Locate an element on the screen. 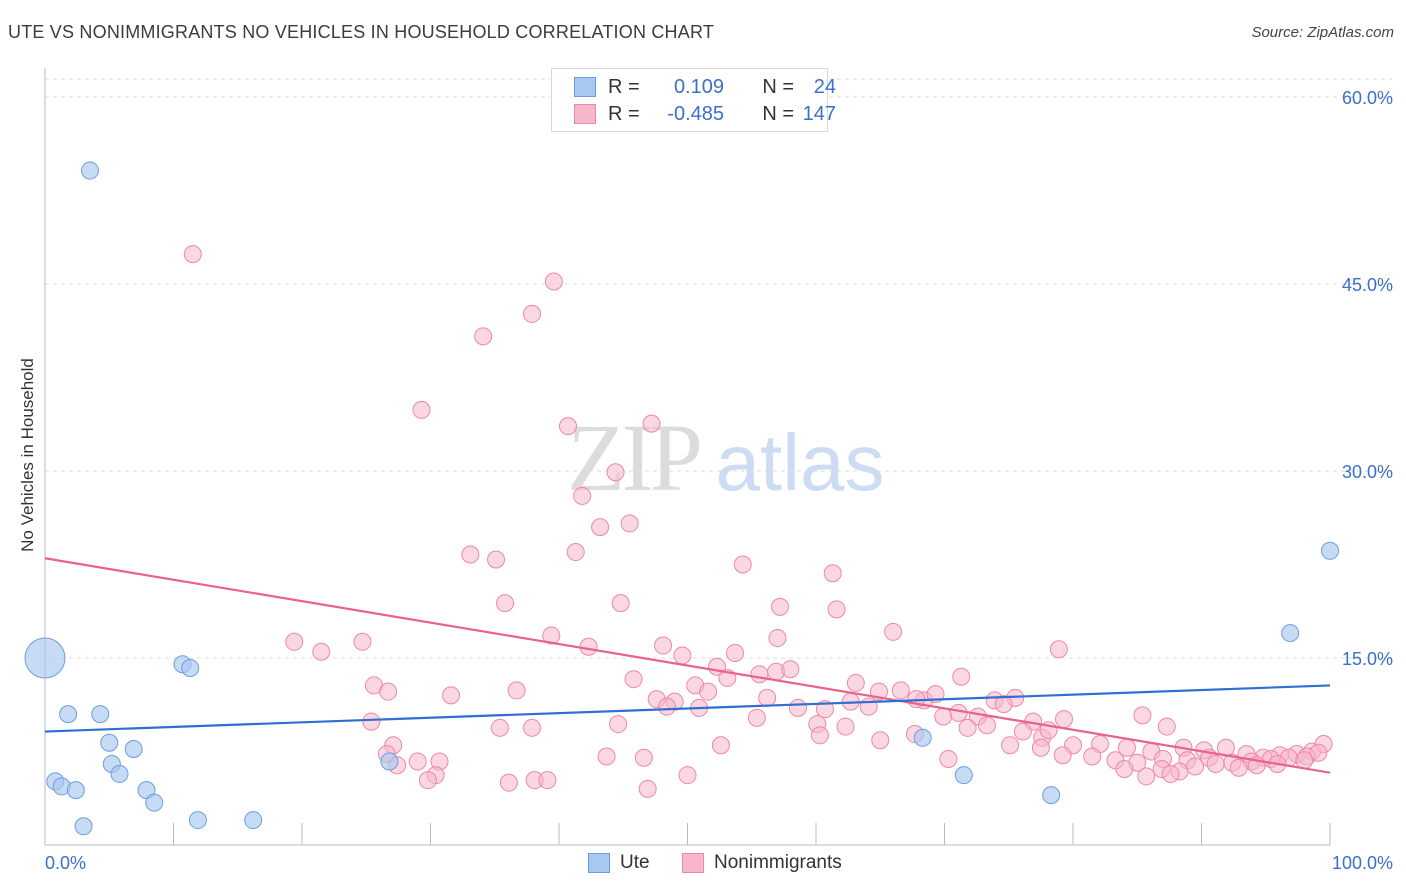  legend-item-nonimmigrants: Nonimmigrants is located at coordinates (762, 863).